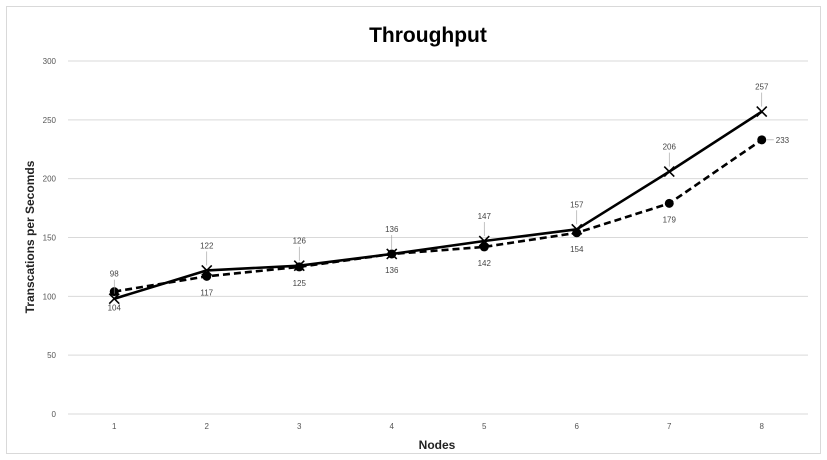 The height and width of the screenshot is (460, 827). I want to click on x-tick-label: 6, so click(577, 426).